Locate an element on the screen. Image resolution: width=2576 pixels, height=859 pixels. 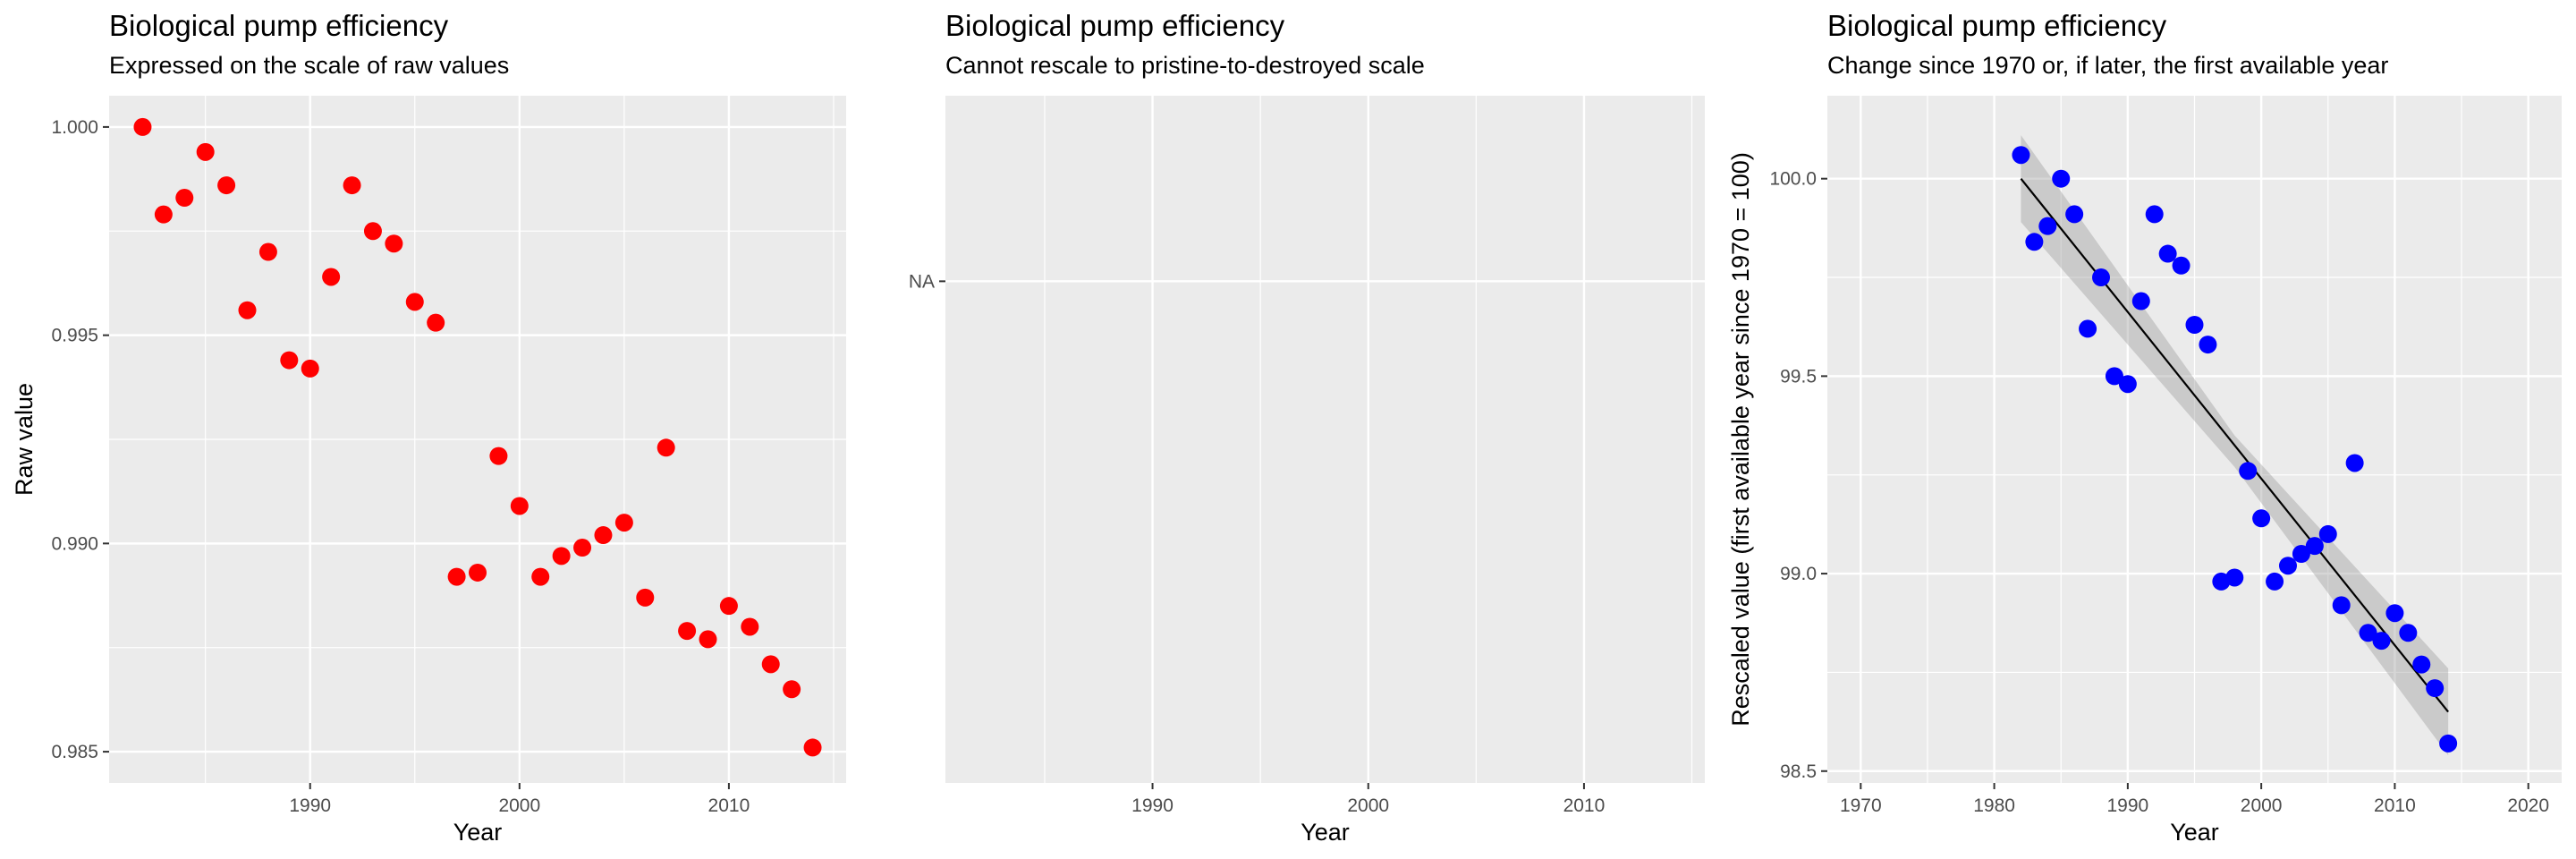
y-tick-label: NA is located at coordinates (922, 281).